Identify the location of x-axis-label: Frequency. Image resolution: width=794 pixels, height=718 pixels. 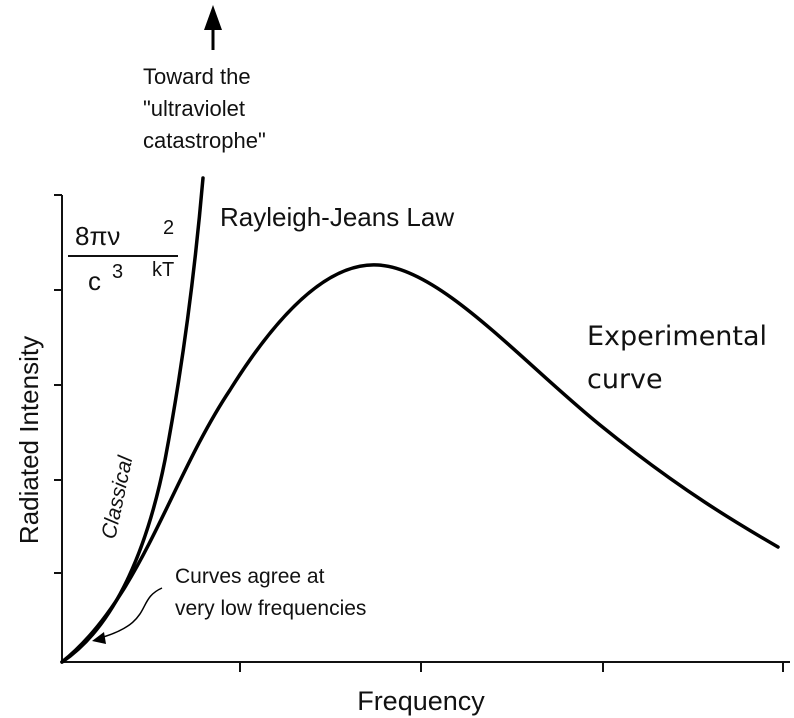
(421, 701).